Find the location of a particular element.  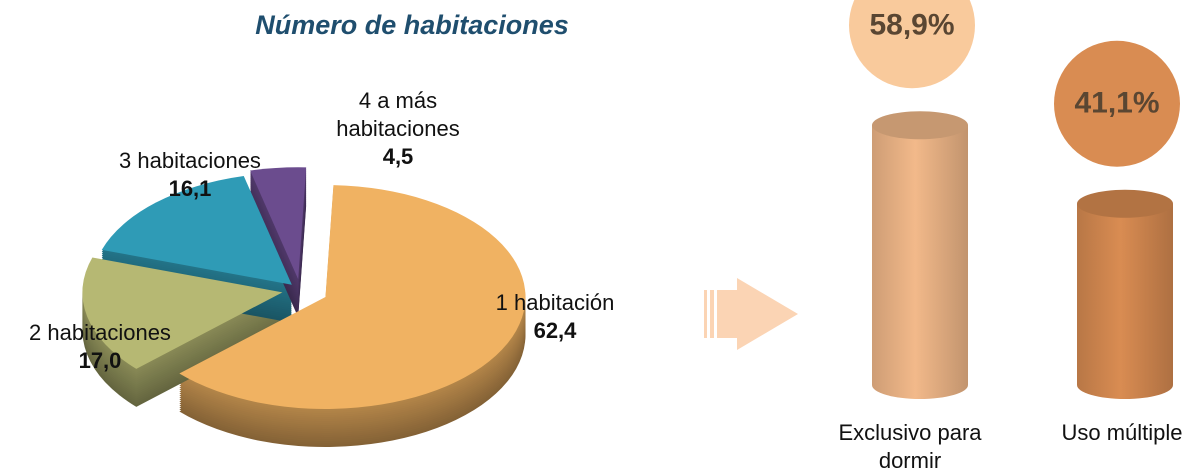

slice-label: 1 habitación is located at coordinates (555, 302).